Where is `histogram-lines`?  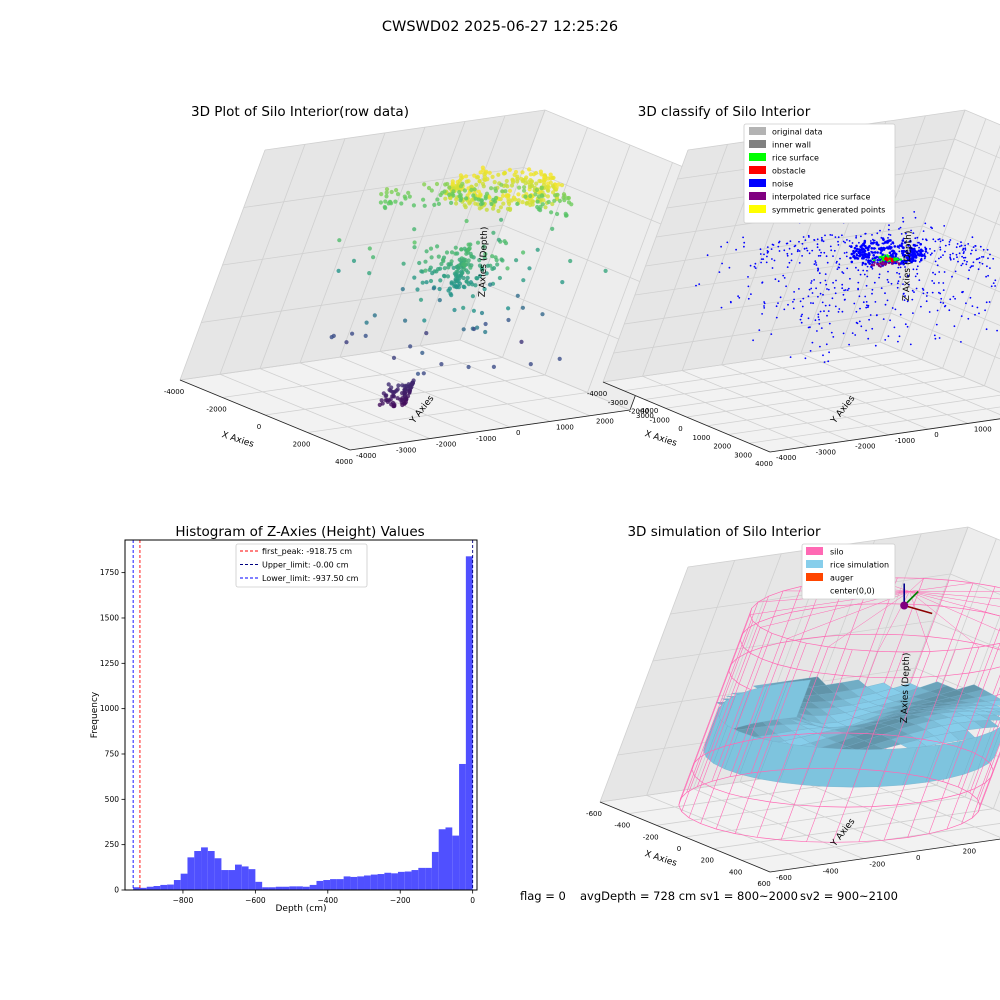 histogram-lines is located at coordinates (303, 715).